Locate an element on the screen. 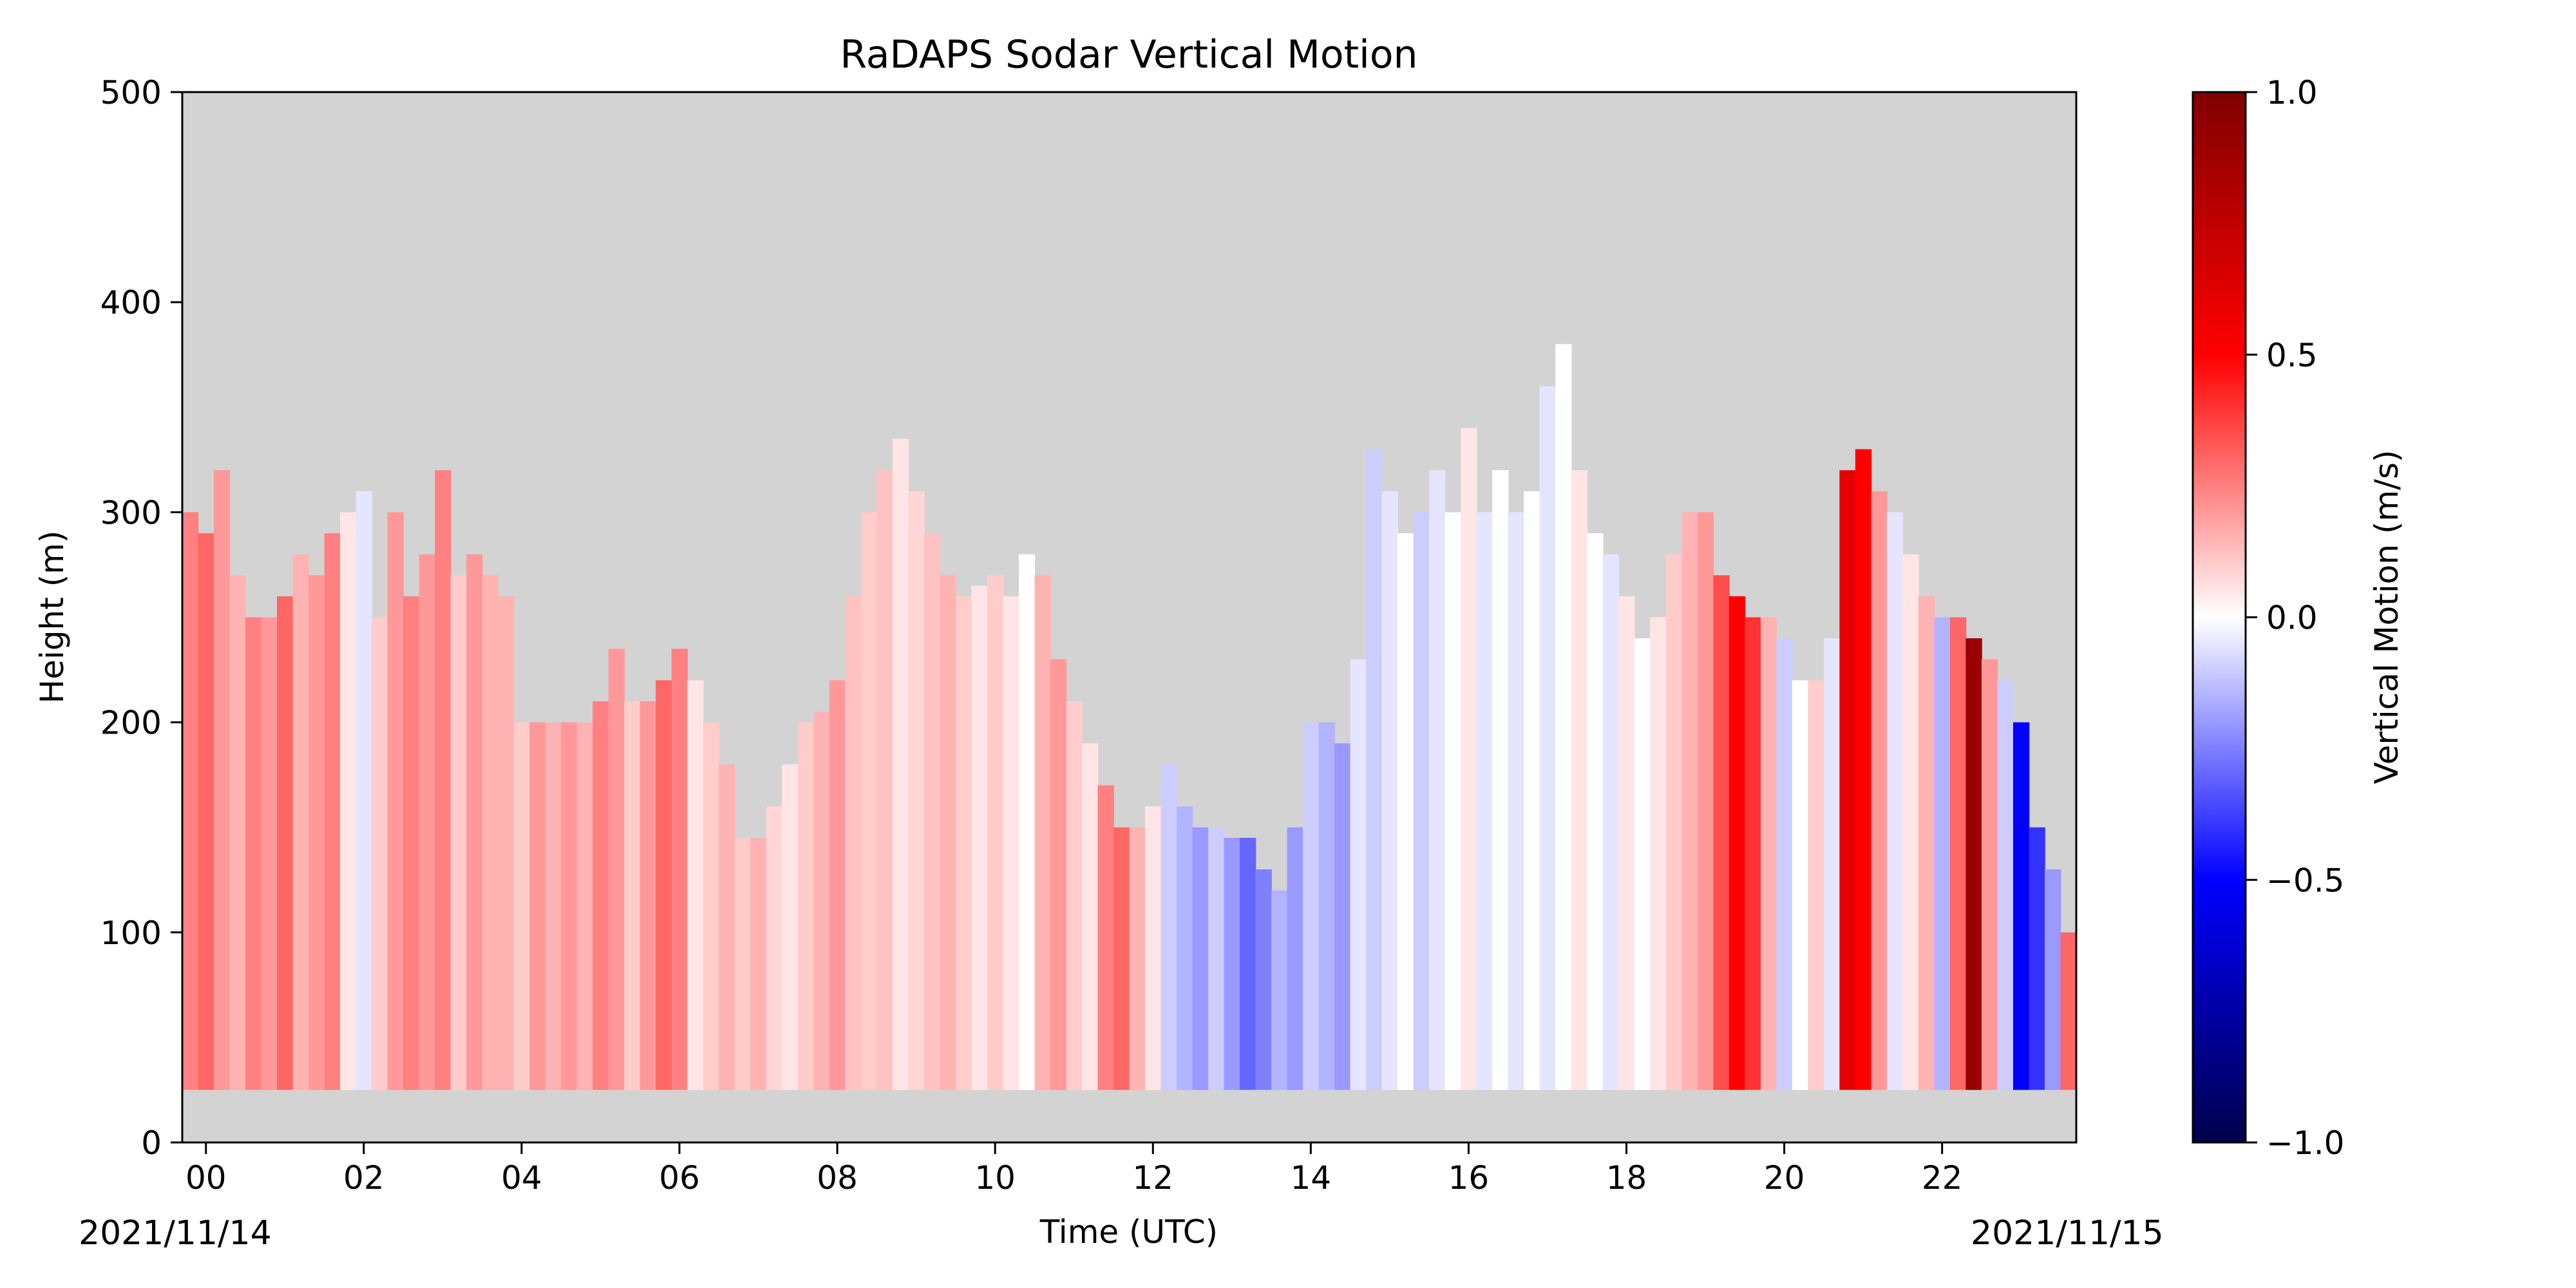 The width and height of the screenshot is (2576, 1288). y-tick-label: 500 is located at coordinates (131, 92).